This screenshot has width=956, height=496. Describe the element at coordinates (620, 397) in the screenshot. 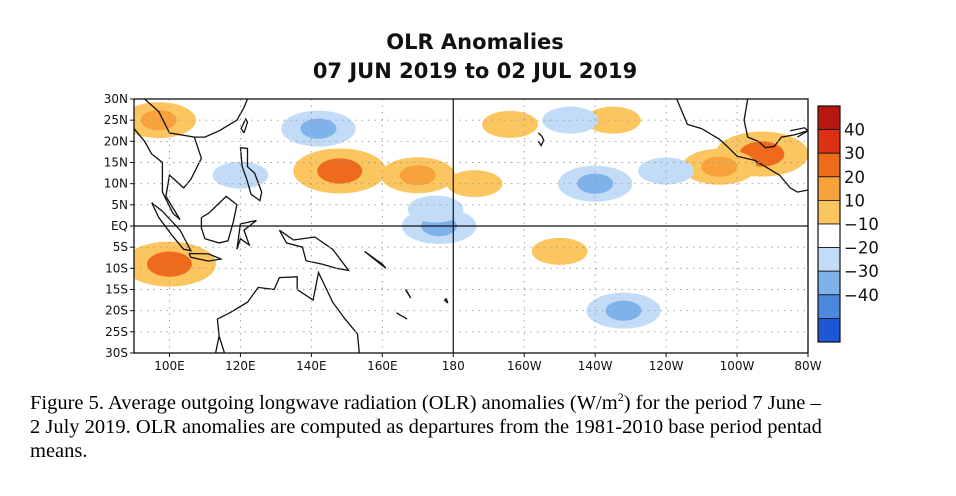

I see `caption-superscript: 2` at that location.